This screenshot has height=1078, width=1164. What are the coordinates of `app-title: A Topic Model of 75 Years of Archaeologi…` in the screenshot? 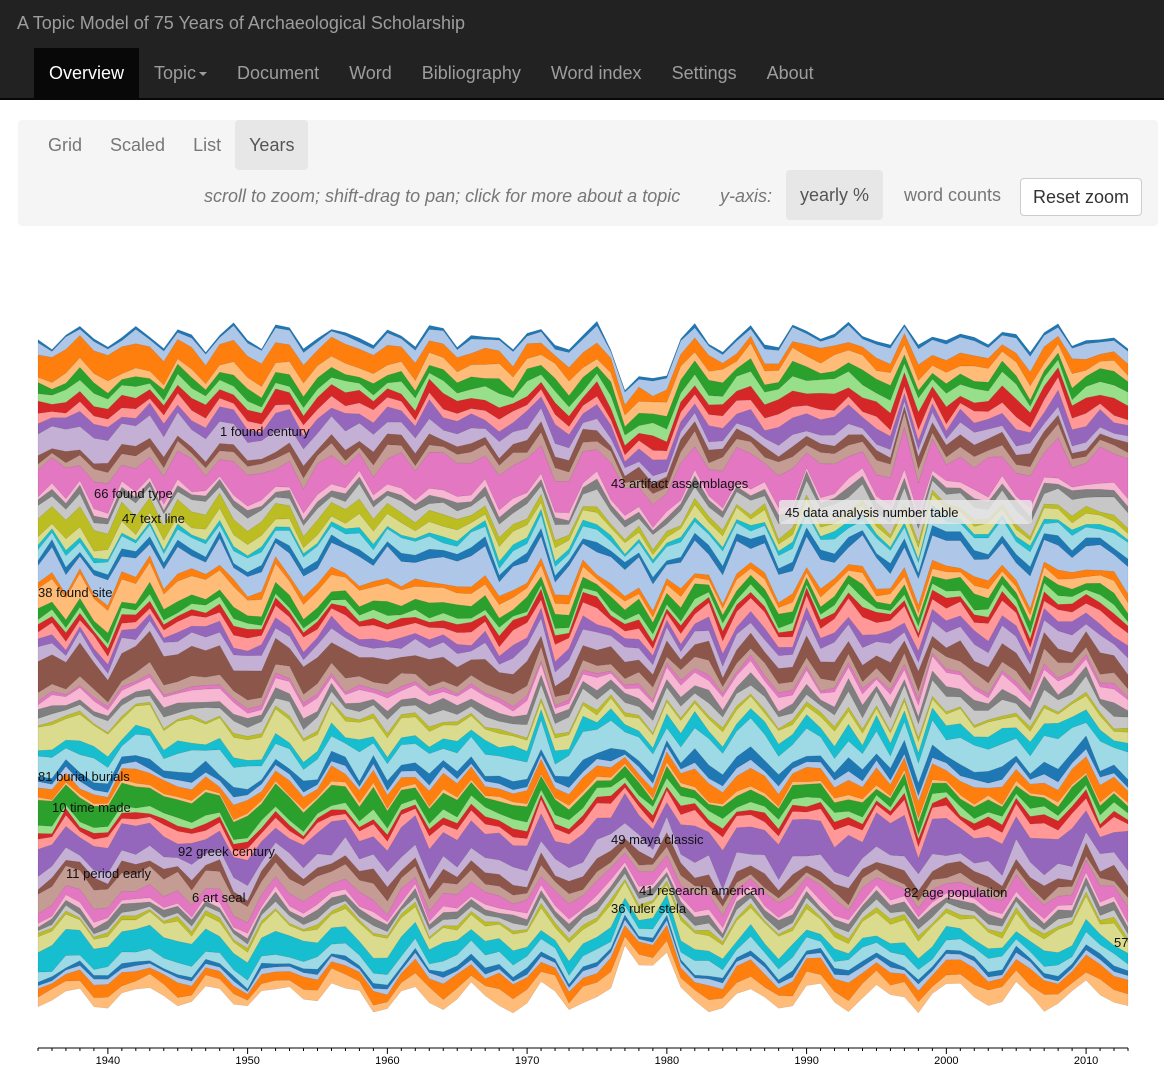 It's located at (241, 23).